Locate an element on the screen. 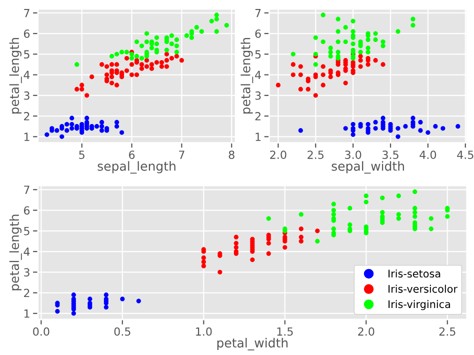  x-tick-label: 5 is located at coordinates (81, 155).